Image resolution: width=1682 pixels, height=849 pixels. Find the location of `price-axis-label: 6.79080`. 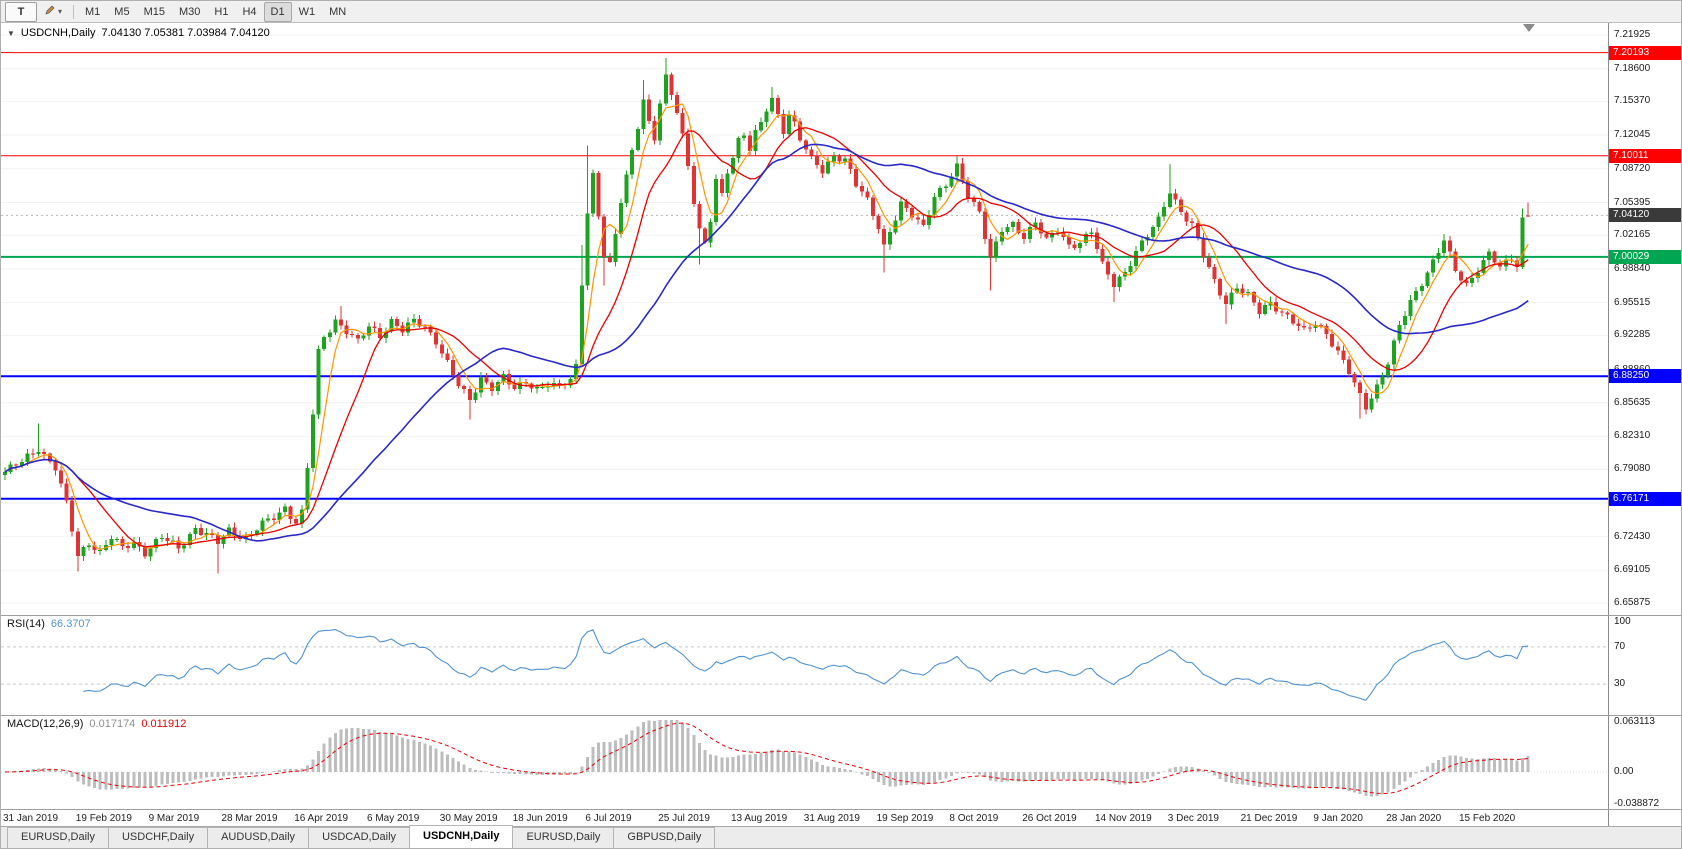

price-axis-label: 6.79080 is located at coordinates (1632, 469).